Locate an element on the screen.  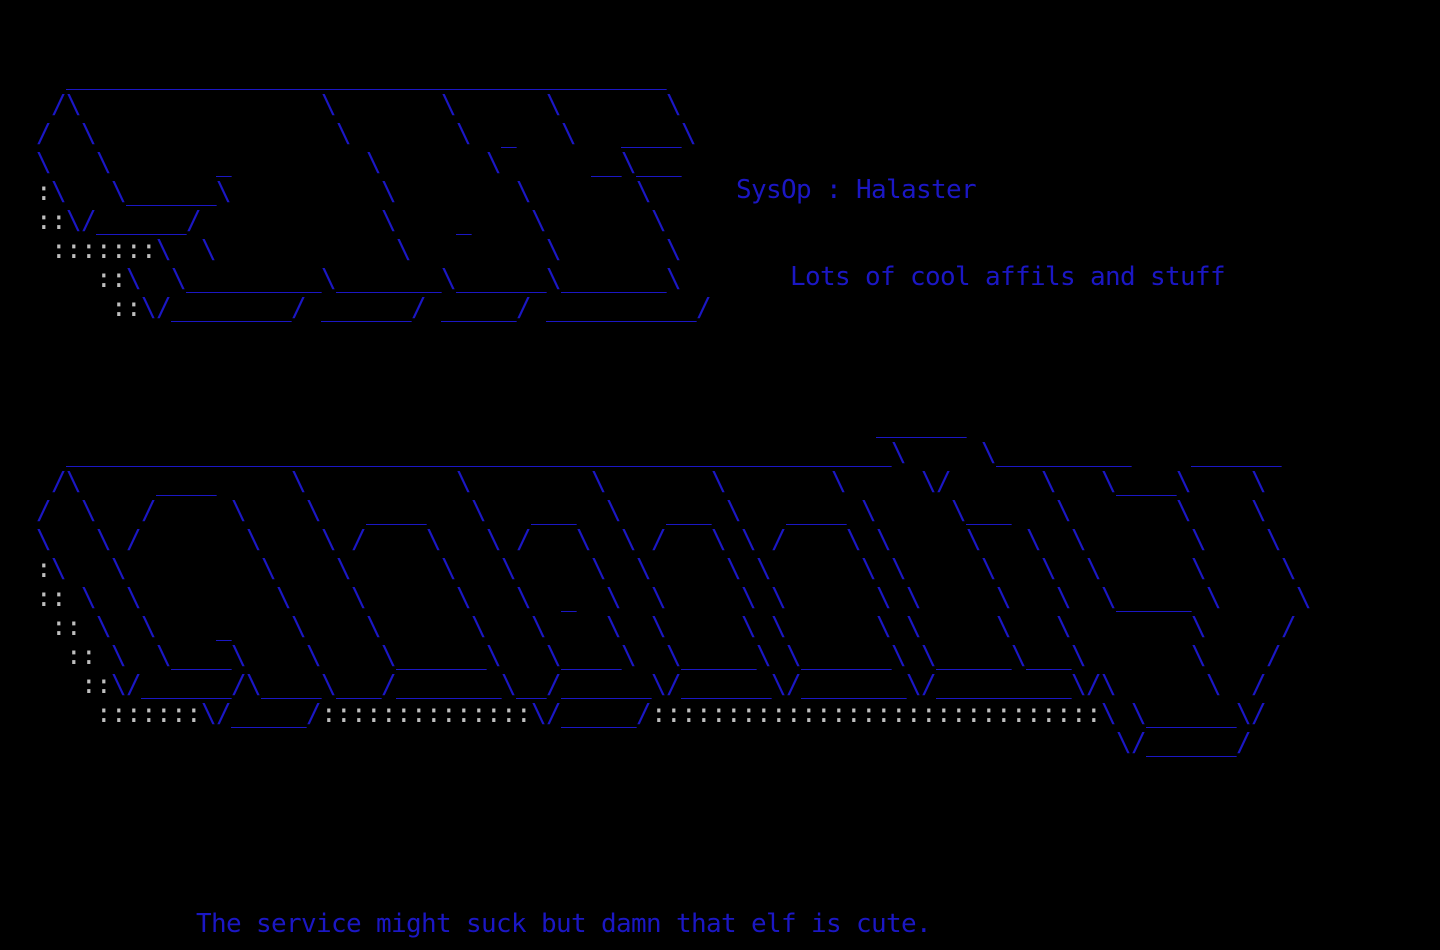
banner-glyph: v is located at coordinates (309, 924).